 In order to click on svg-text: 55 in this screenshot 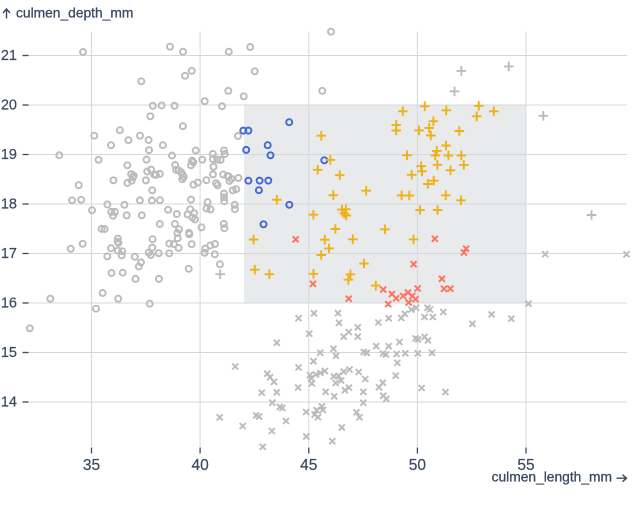, I will do `click(525, 465)`.